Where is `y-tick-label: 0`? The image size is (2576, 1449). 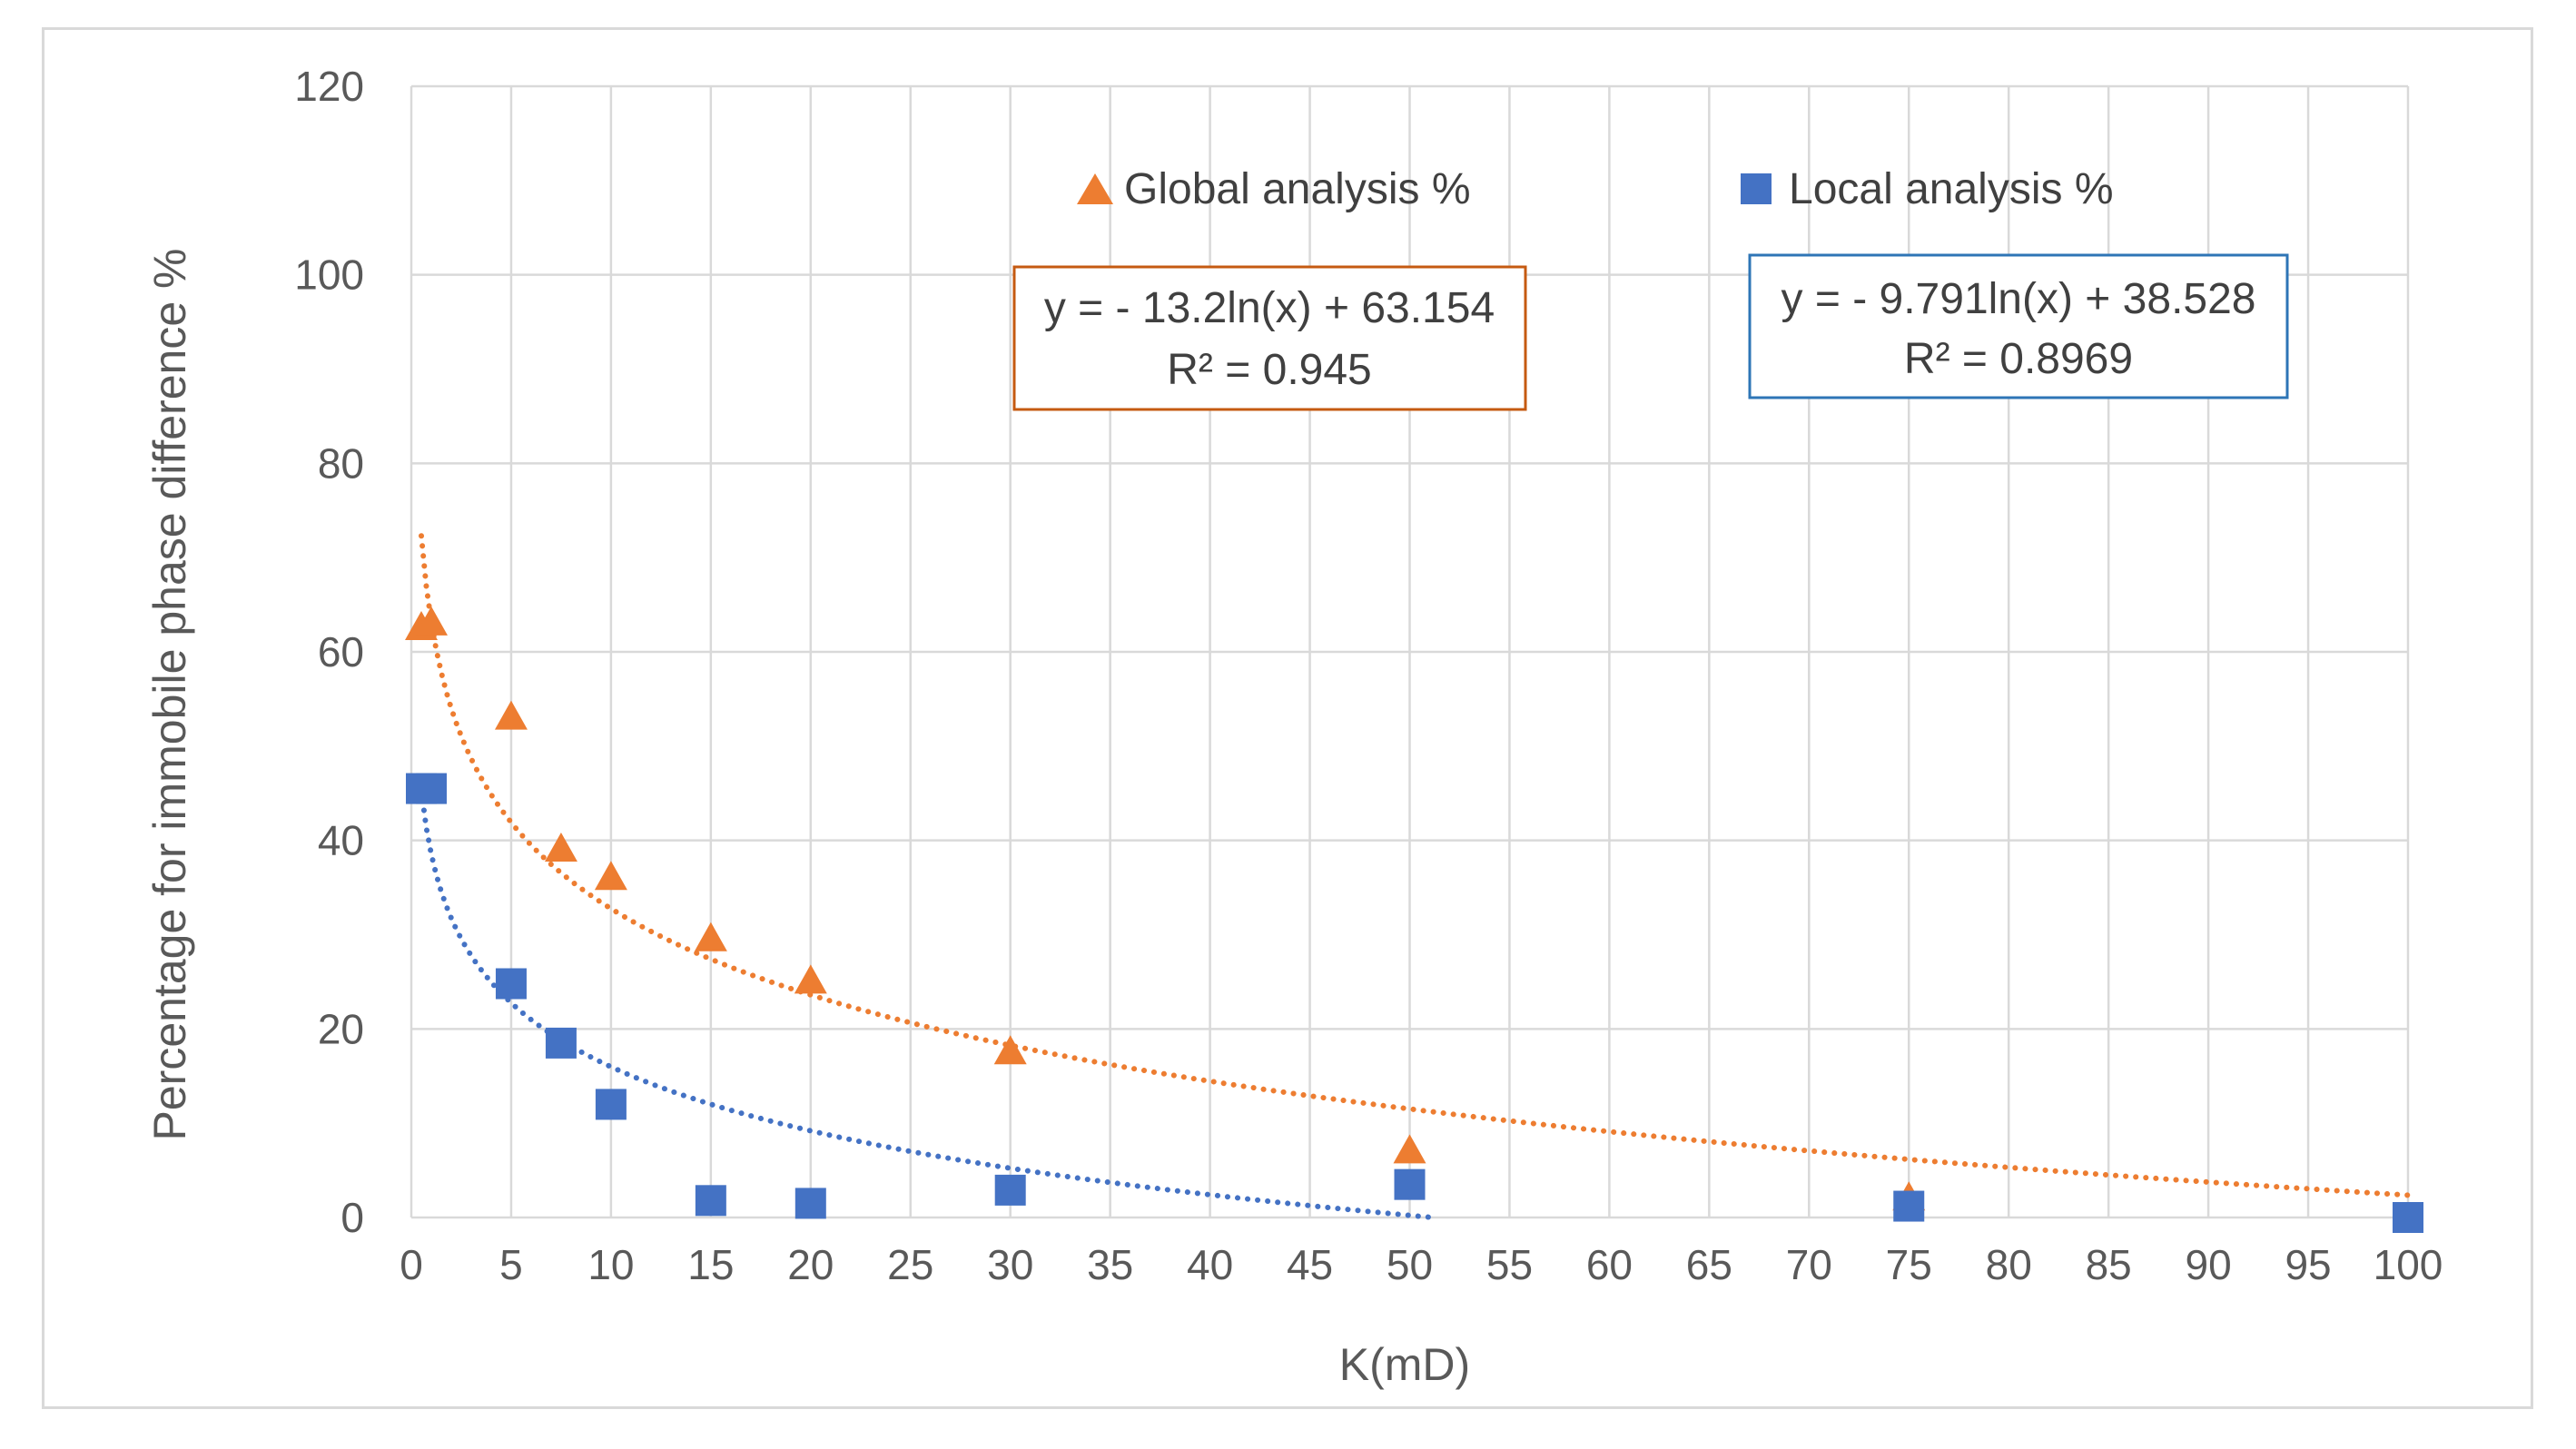 y-tick-label: 0 is located at coordinates (352, 1217).